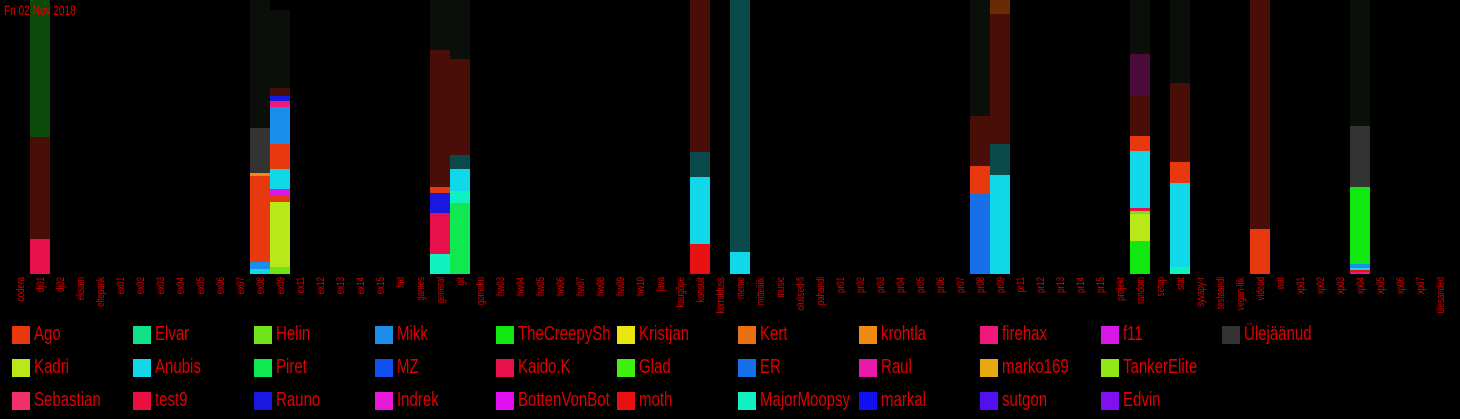 The height and width of the screenshot is (419, 1460). What do you see at coordinates (121, 285) in the screenshot?
I see `x-tick-label: ex01` at bounding box center [121, 285].